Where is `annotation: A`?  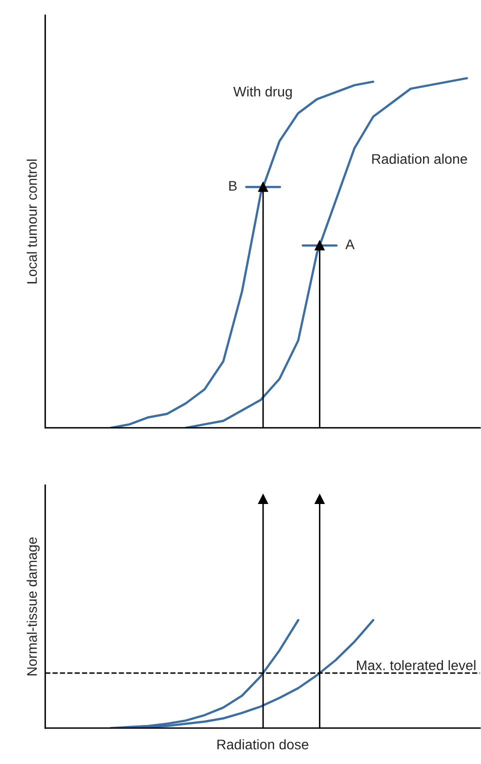
annotation: A is located at coordinates (350, 245).